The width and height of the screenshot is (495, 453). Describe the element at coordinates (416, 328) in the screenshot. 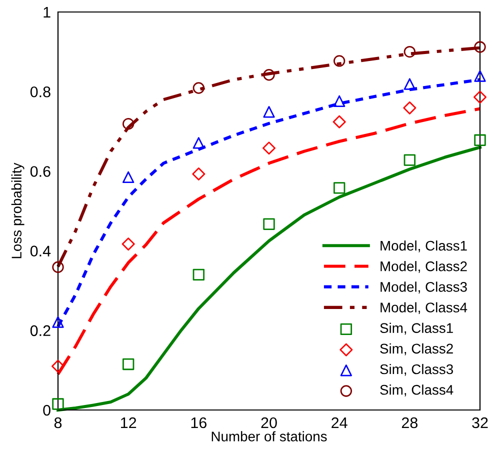

I see `legend-label: Sim, Class1` at that location.